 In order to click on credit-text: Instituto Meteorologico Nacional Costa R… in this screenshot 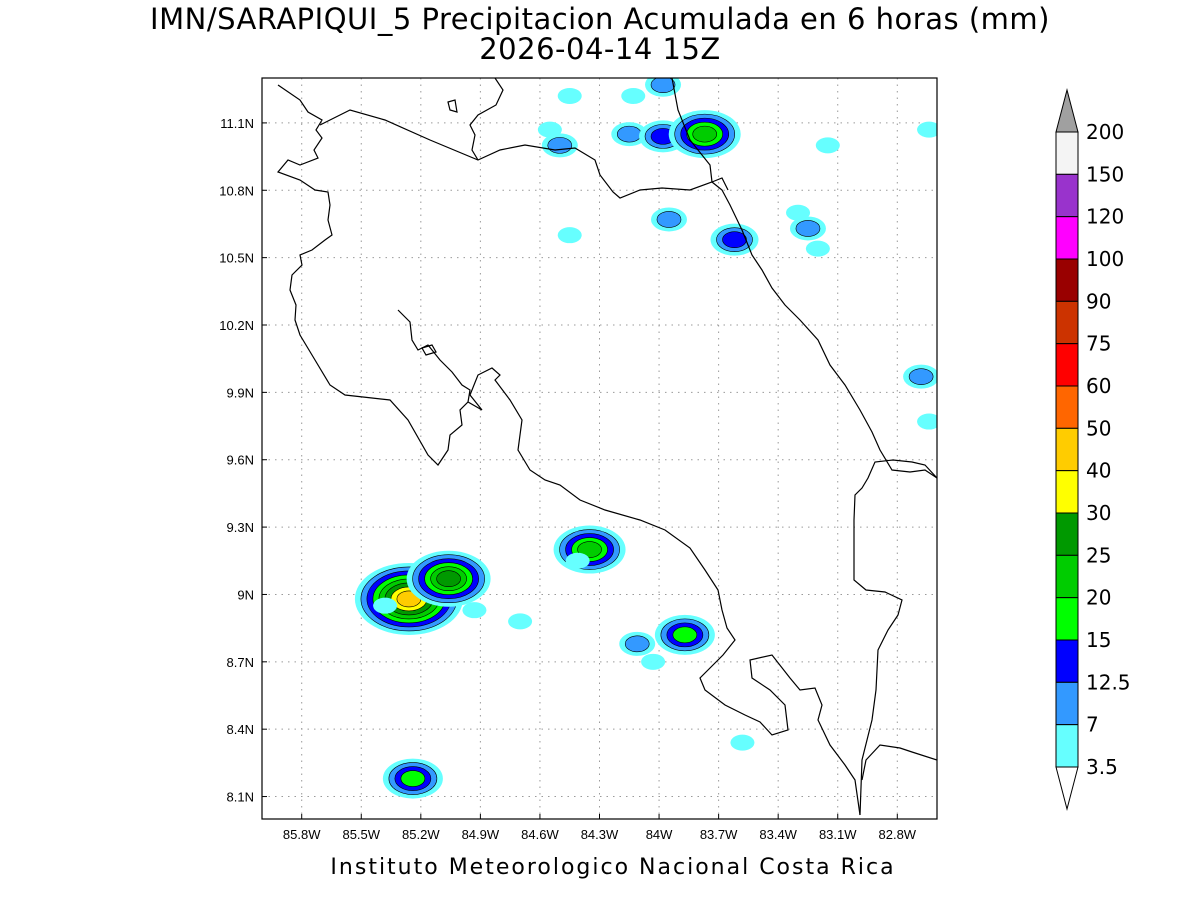, I will do `click(613, 867)`.